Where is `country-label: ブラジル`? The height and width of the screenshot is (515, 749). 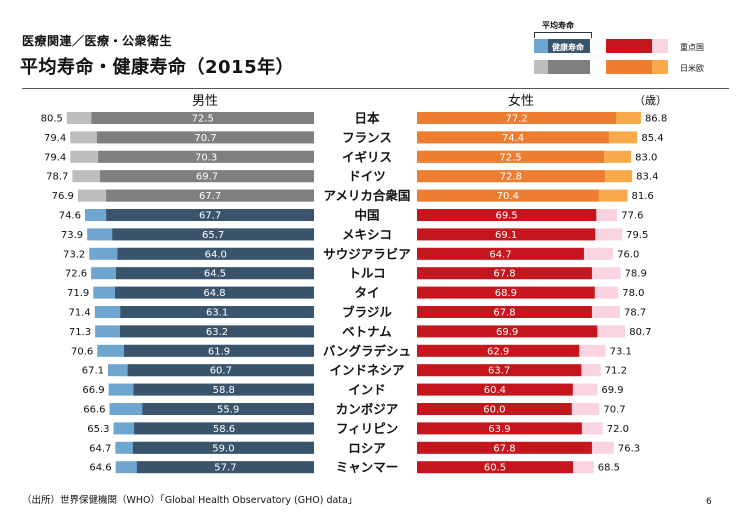
country-label: ブラジル is located at coordinates (367, 312).